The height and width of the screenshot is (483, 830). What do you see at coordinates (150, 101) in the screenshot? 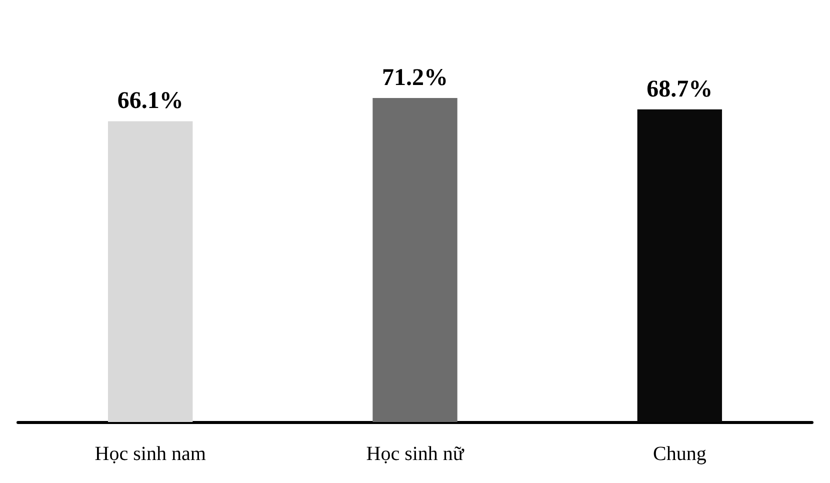
I see `data-label: 66.1%` at bounding box center [150, 101].